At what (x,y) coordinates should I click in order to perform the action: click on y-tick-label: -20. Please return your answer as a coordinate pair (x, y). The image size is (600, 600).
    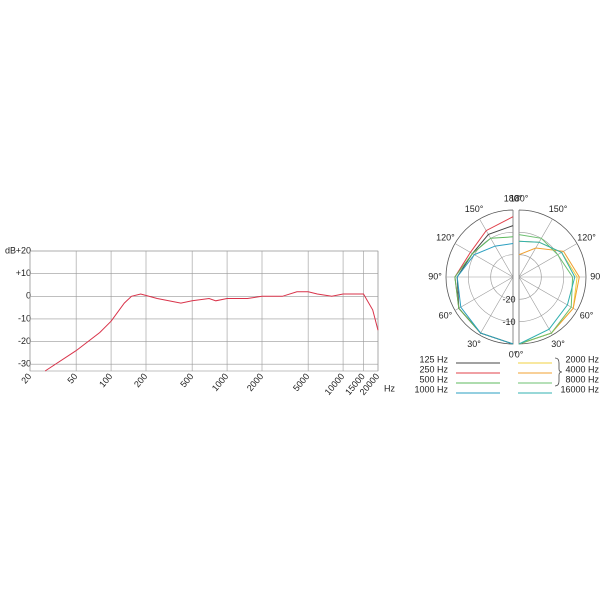
    Looking at the image, I should click on (24, 341).